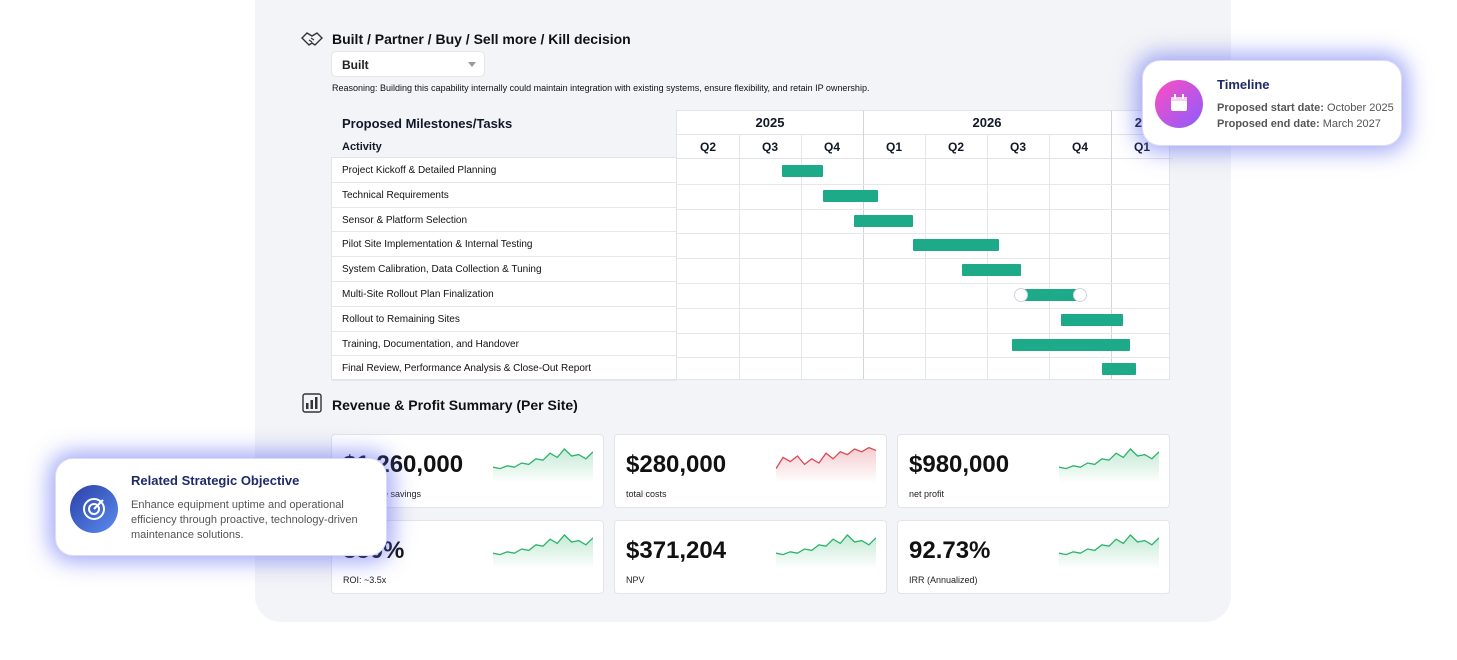  I want to click on gantt-task-row: Technical Requirements, so click(504, 195).